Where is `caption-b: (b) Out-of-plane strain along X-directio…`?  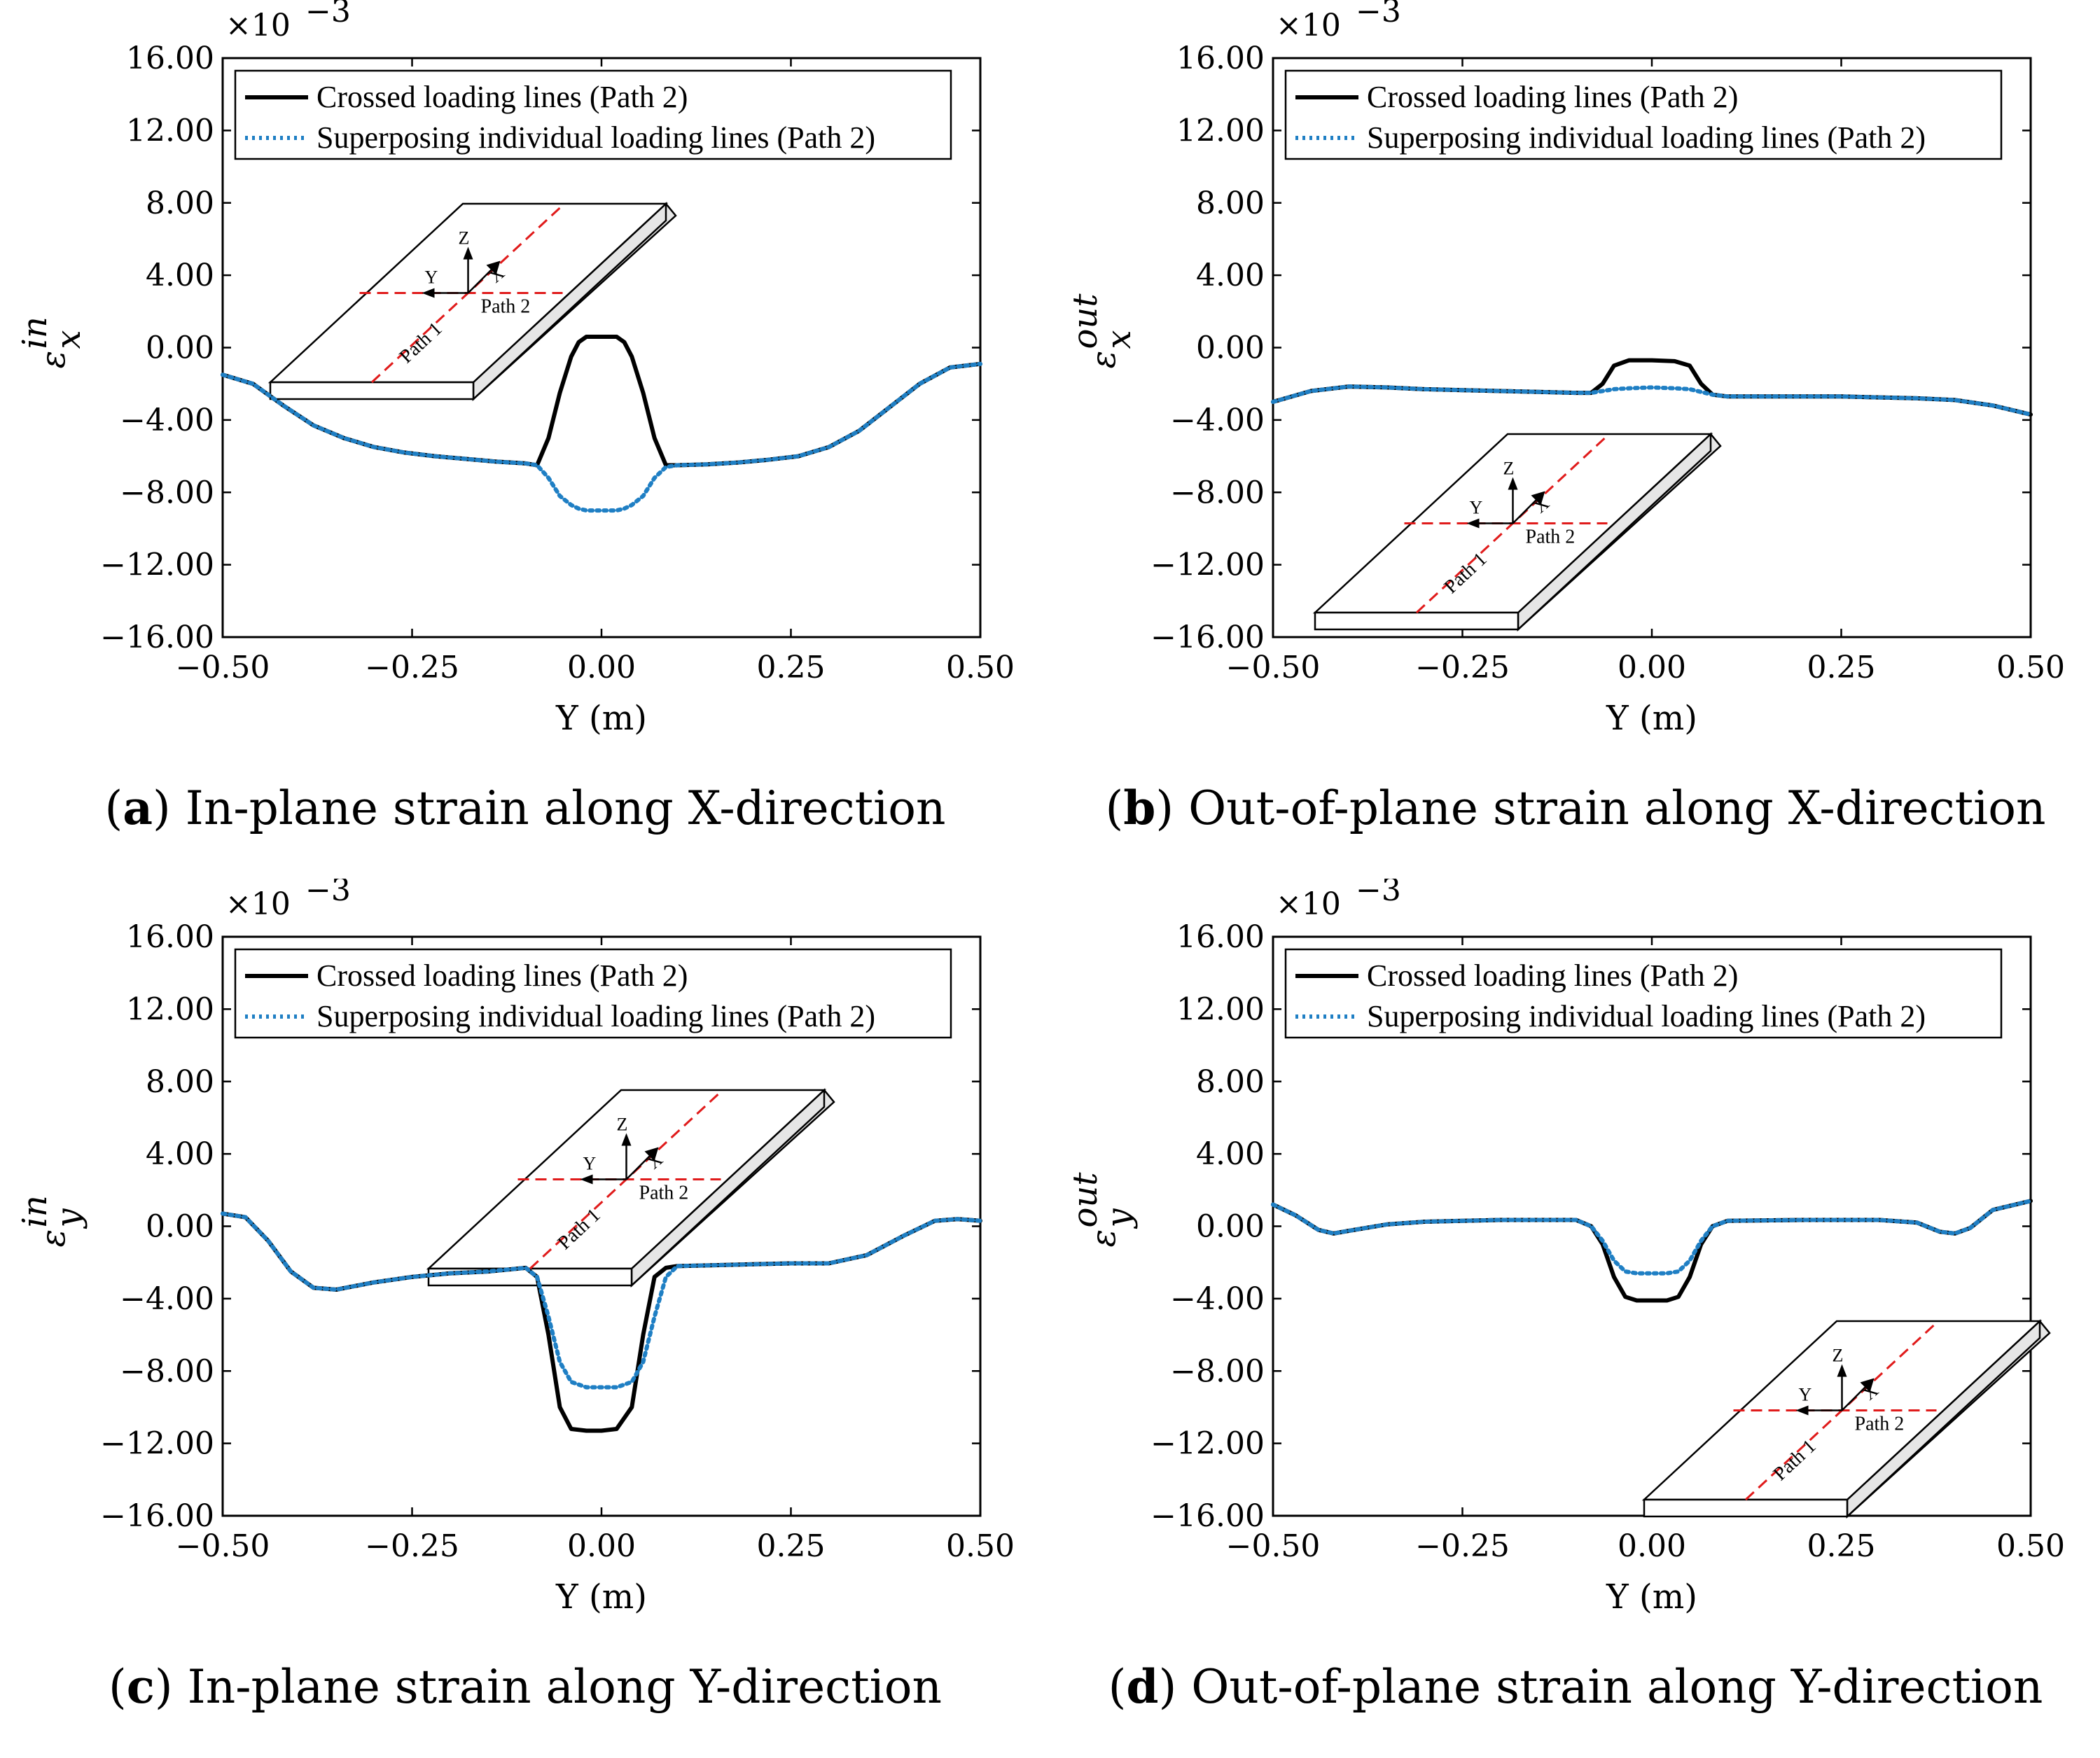
caption-b: (b) Out-of-plane strain along X-directio… is located at coordinates (1575, 808).